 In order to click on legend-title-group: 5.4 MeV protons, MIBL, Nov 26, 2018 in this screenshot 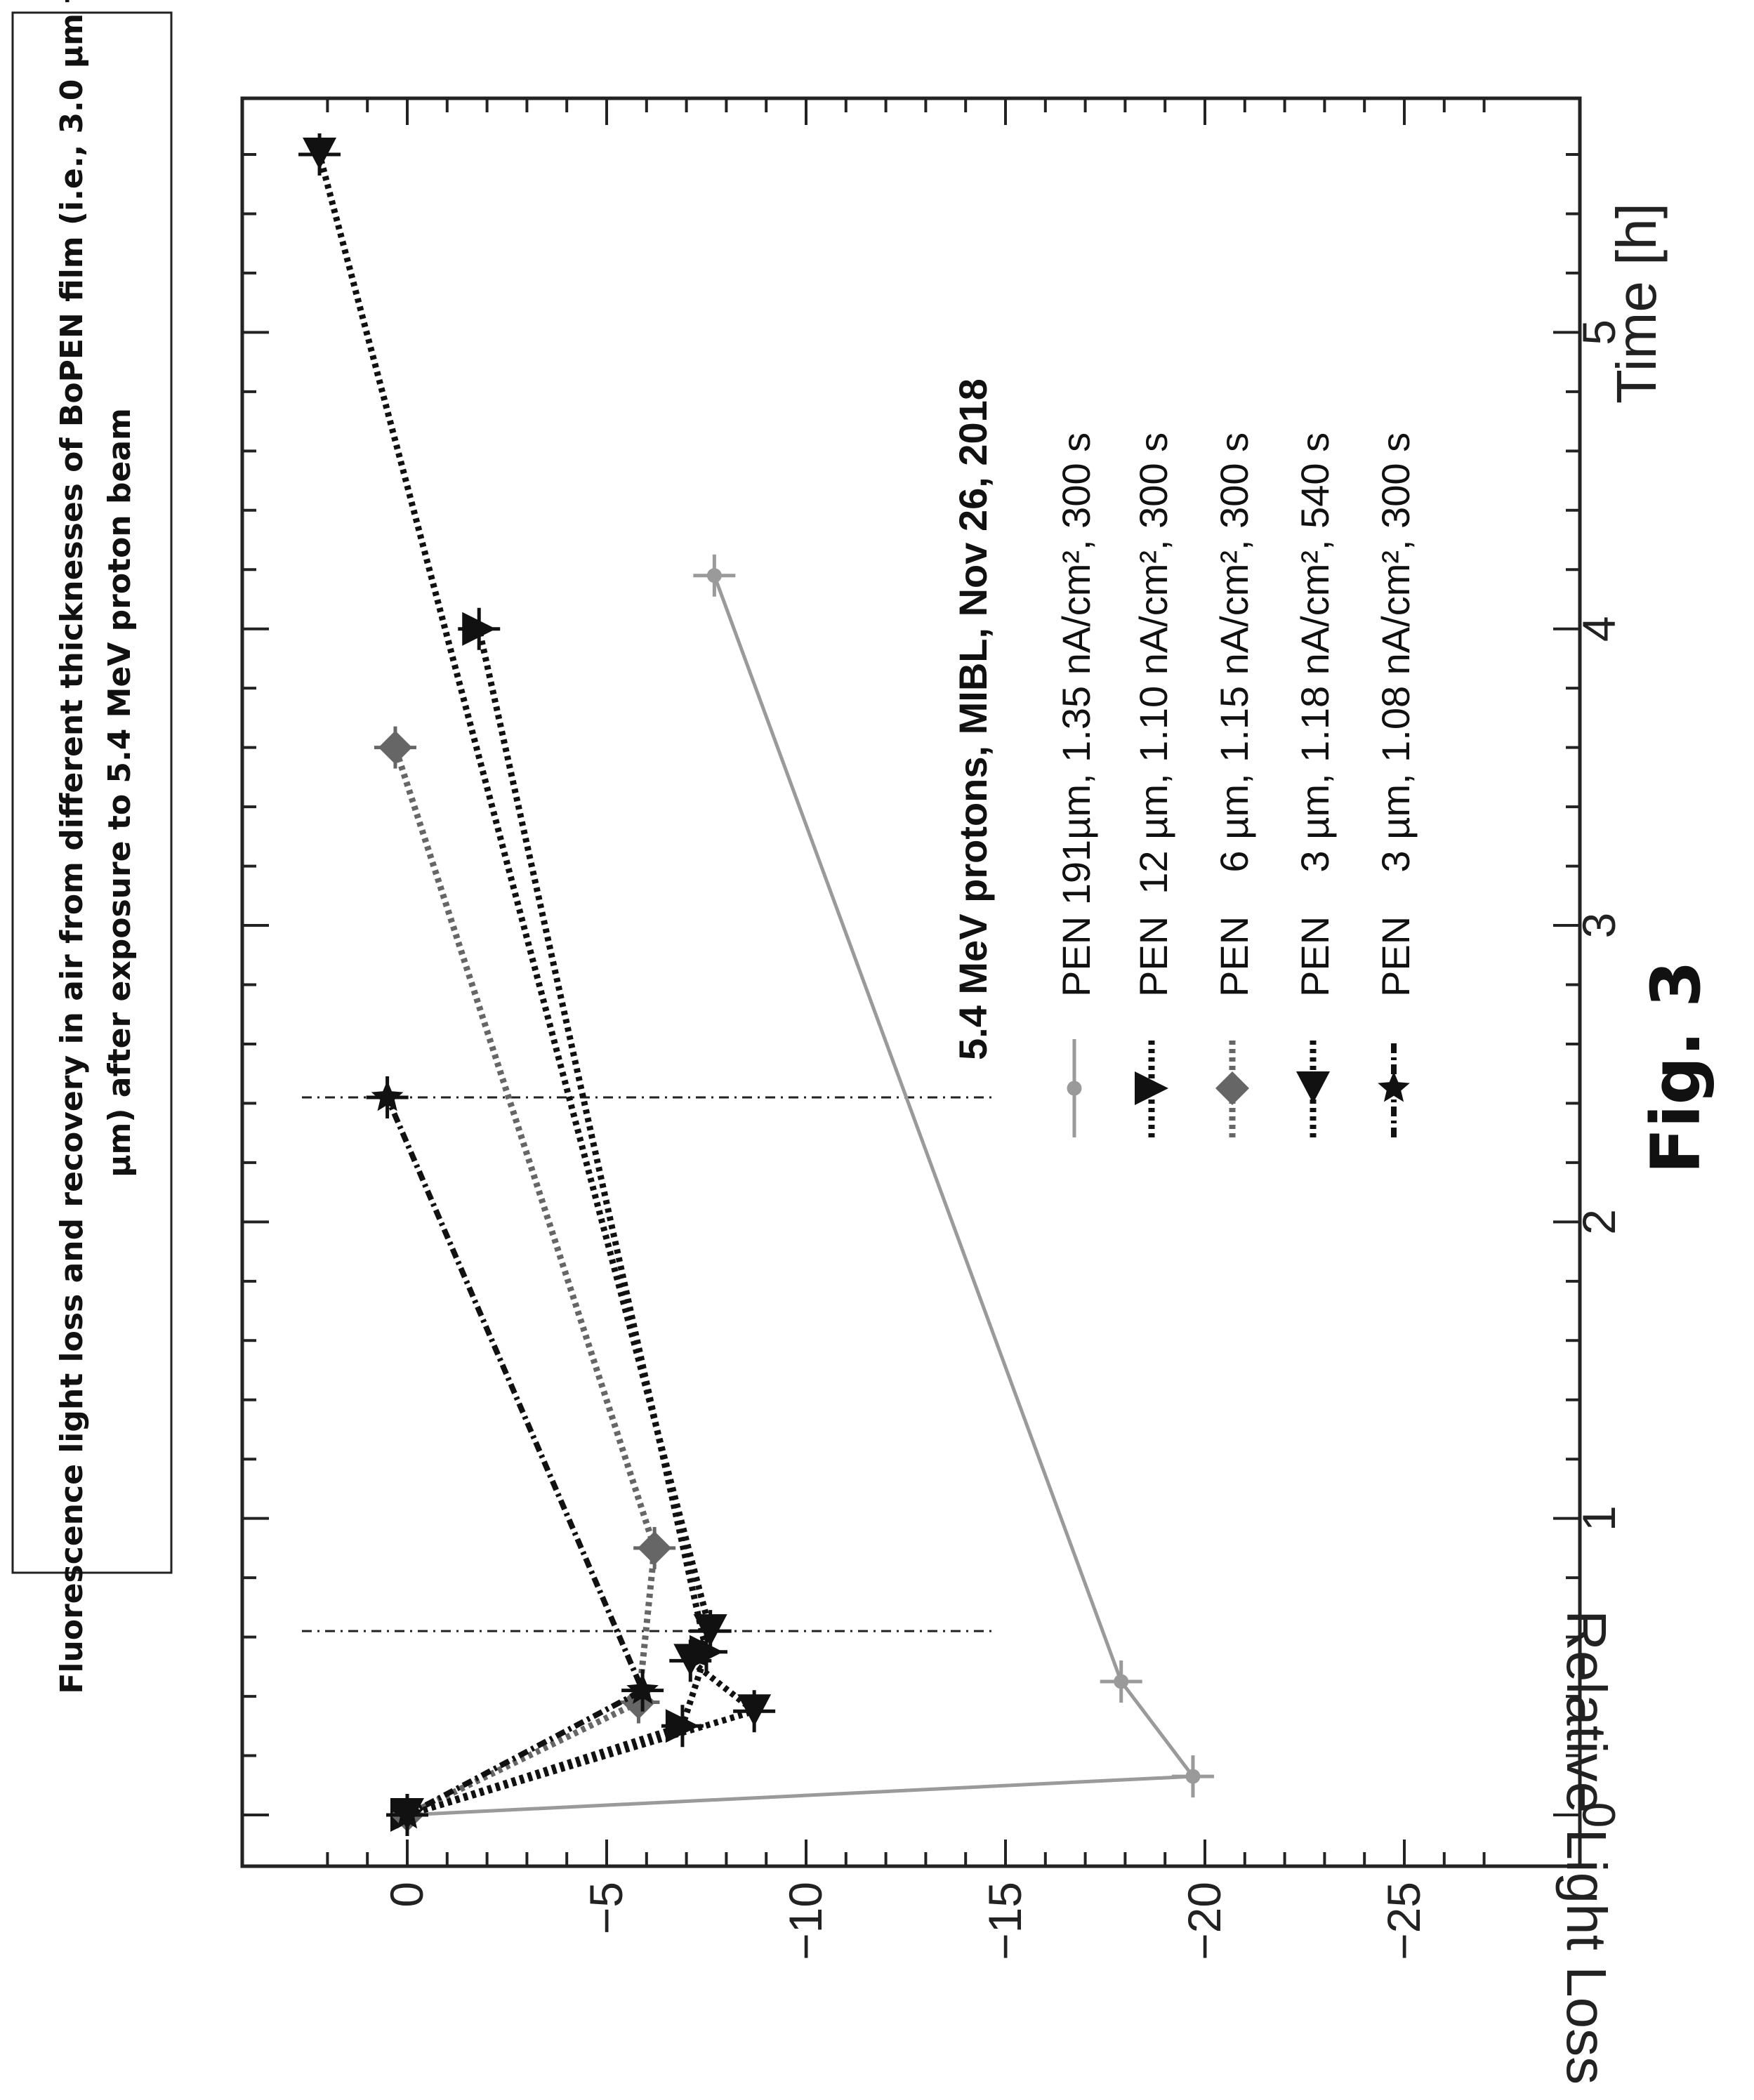, I will do `click(973, 719)`.